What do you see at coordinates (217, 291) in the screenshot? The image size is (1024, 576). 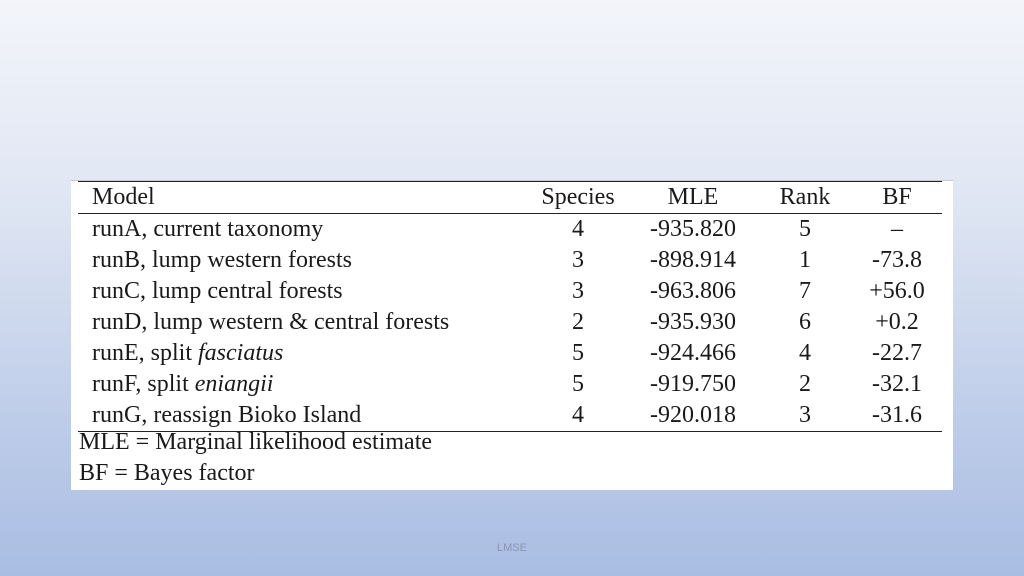 I see `model-name: runC, lump central forests` at bounding box center [217, 291].